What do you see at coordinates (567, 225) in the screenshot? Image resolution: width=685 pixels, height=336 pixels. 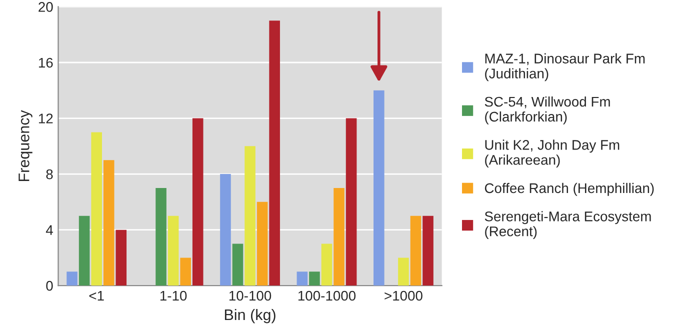 I see `legend-label: Serengeti-Mara Ecosystem (Recent)` at bounding box center [567, 225].